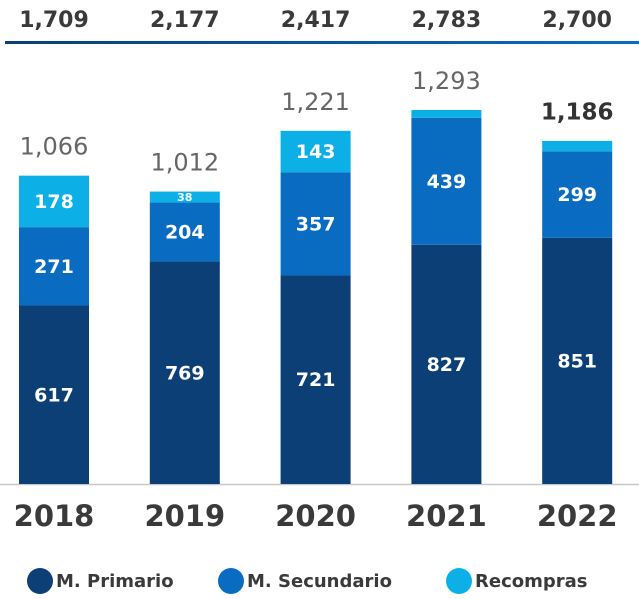 This screenshot has width=639, height=599. I want to click on legend-label: Recompras, so click(531, 581).